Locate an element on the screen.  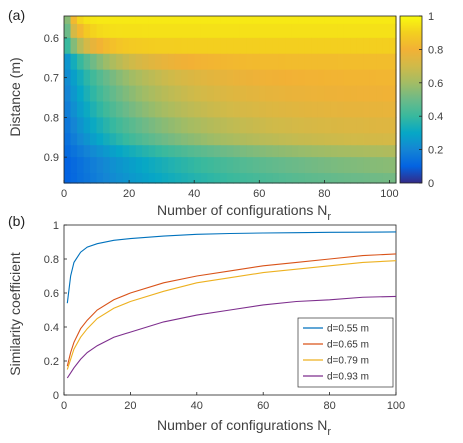
heatmap-x-tick-label: 100 is located at coordinates (389, 194).